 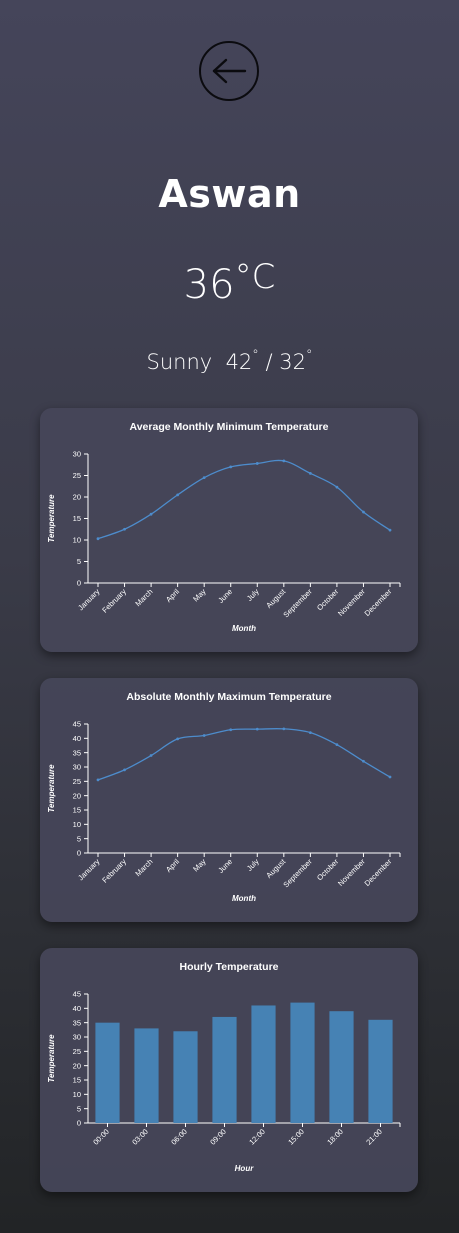 What do you see at coordinates (229, 967) in the screenshot?
I see `chart-title: Hourly Temperature` at bounding box center [229, 967].